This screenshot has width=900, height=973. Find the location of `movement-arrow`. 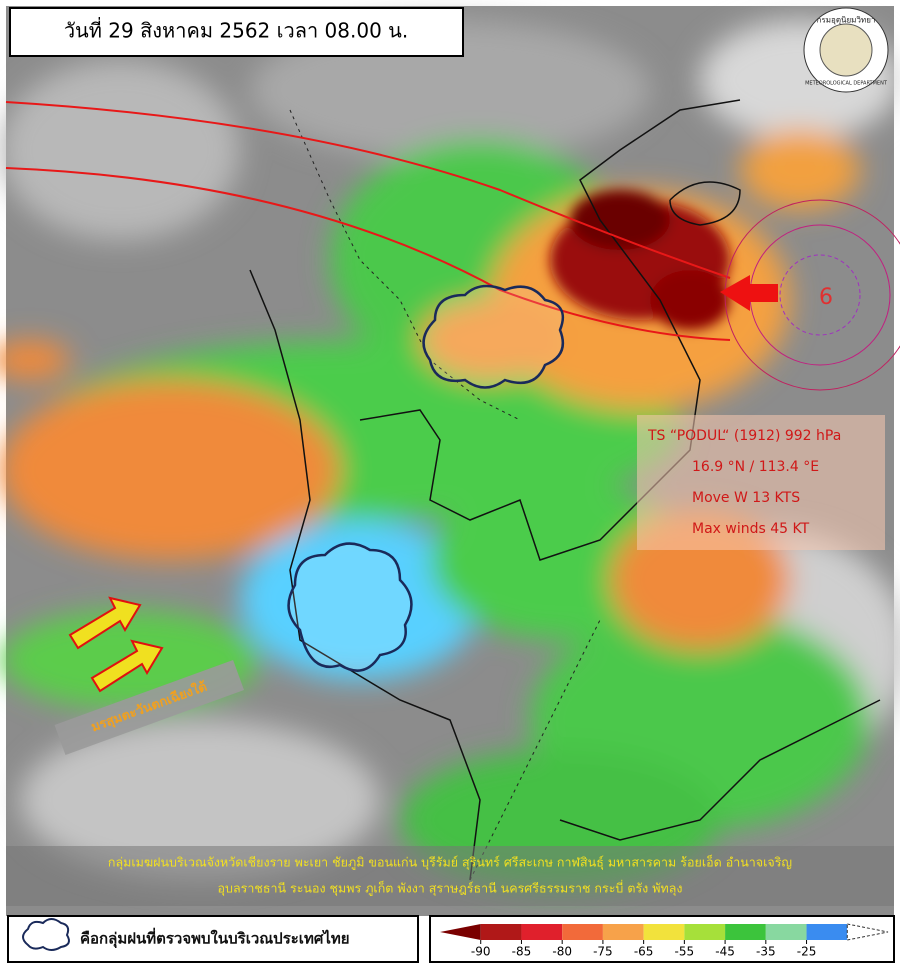

movement-arrow is located at coordinates (749, 293).